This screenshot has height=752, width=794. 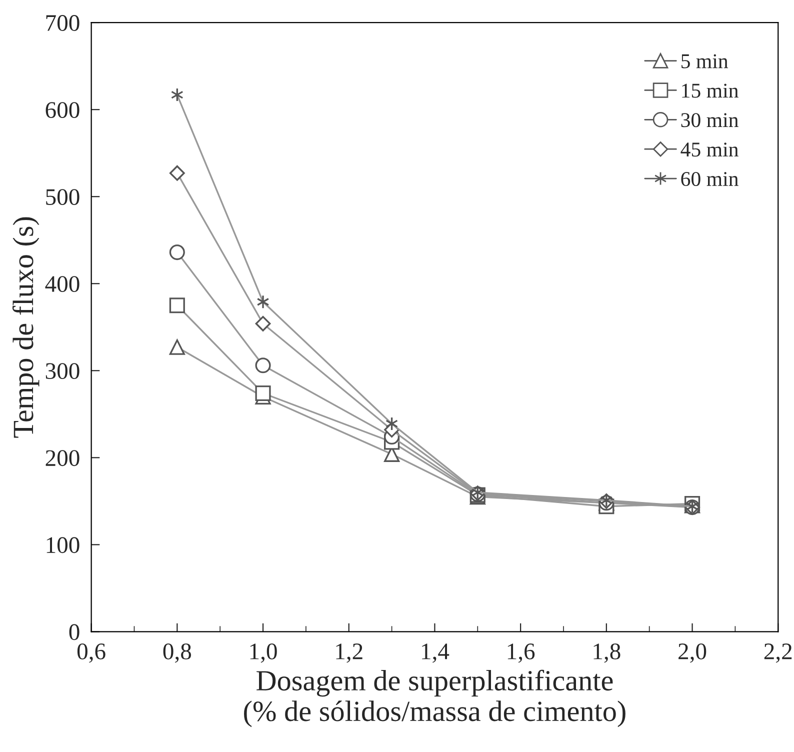 What do you see at coordinates (521, 653) in the screenshot?
I see `x-tick-label: 1,6` at bounding box center [521, 653].